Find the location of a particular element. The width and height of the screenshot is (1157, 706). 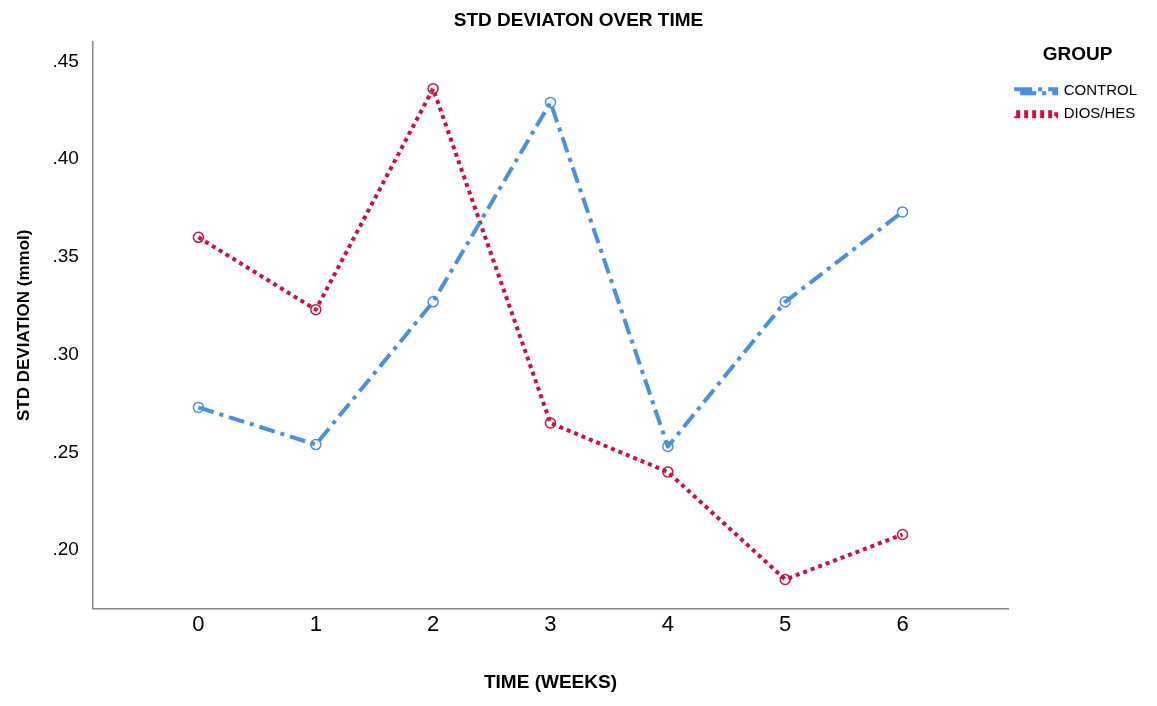

y-tick-label: .25 is located at coordinates (65, 451).